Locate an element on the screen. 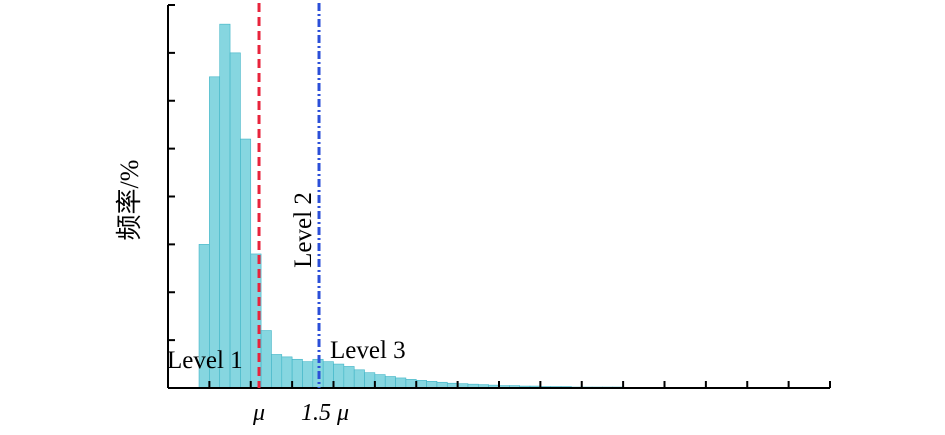  reference-label: 1.5 μ is located at coordinates (325, 413).